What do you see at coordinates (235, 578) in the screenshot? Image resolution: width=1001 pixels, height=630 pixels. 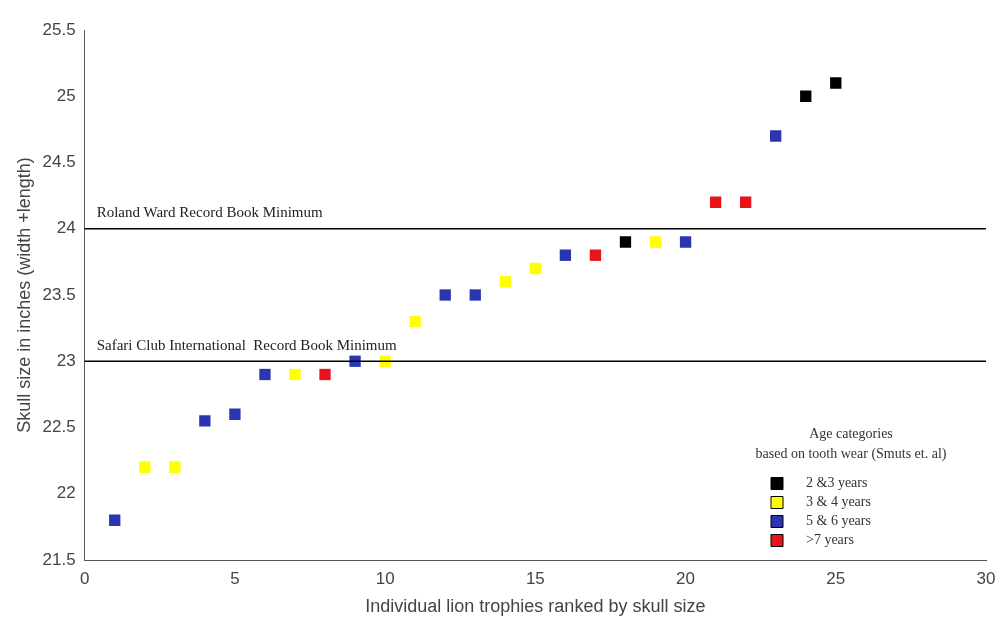 I see `x-tick-label: 5` at bounding box center [235, 578].